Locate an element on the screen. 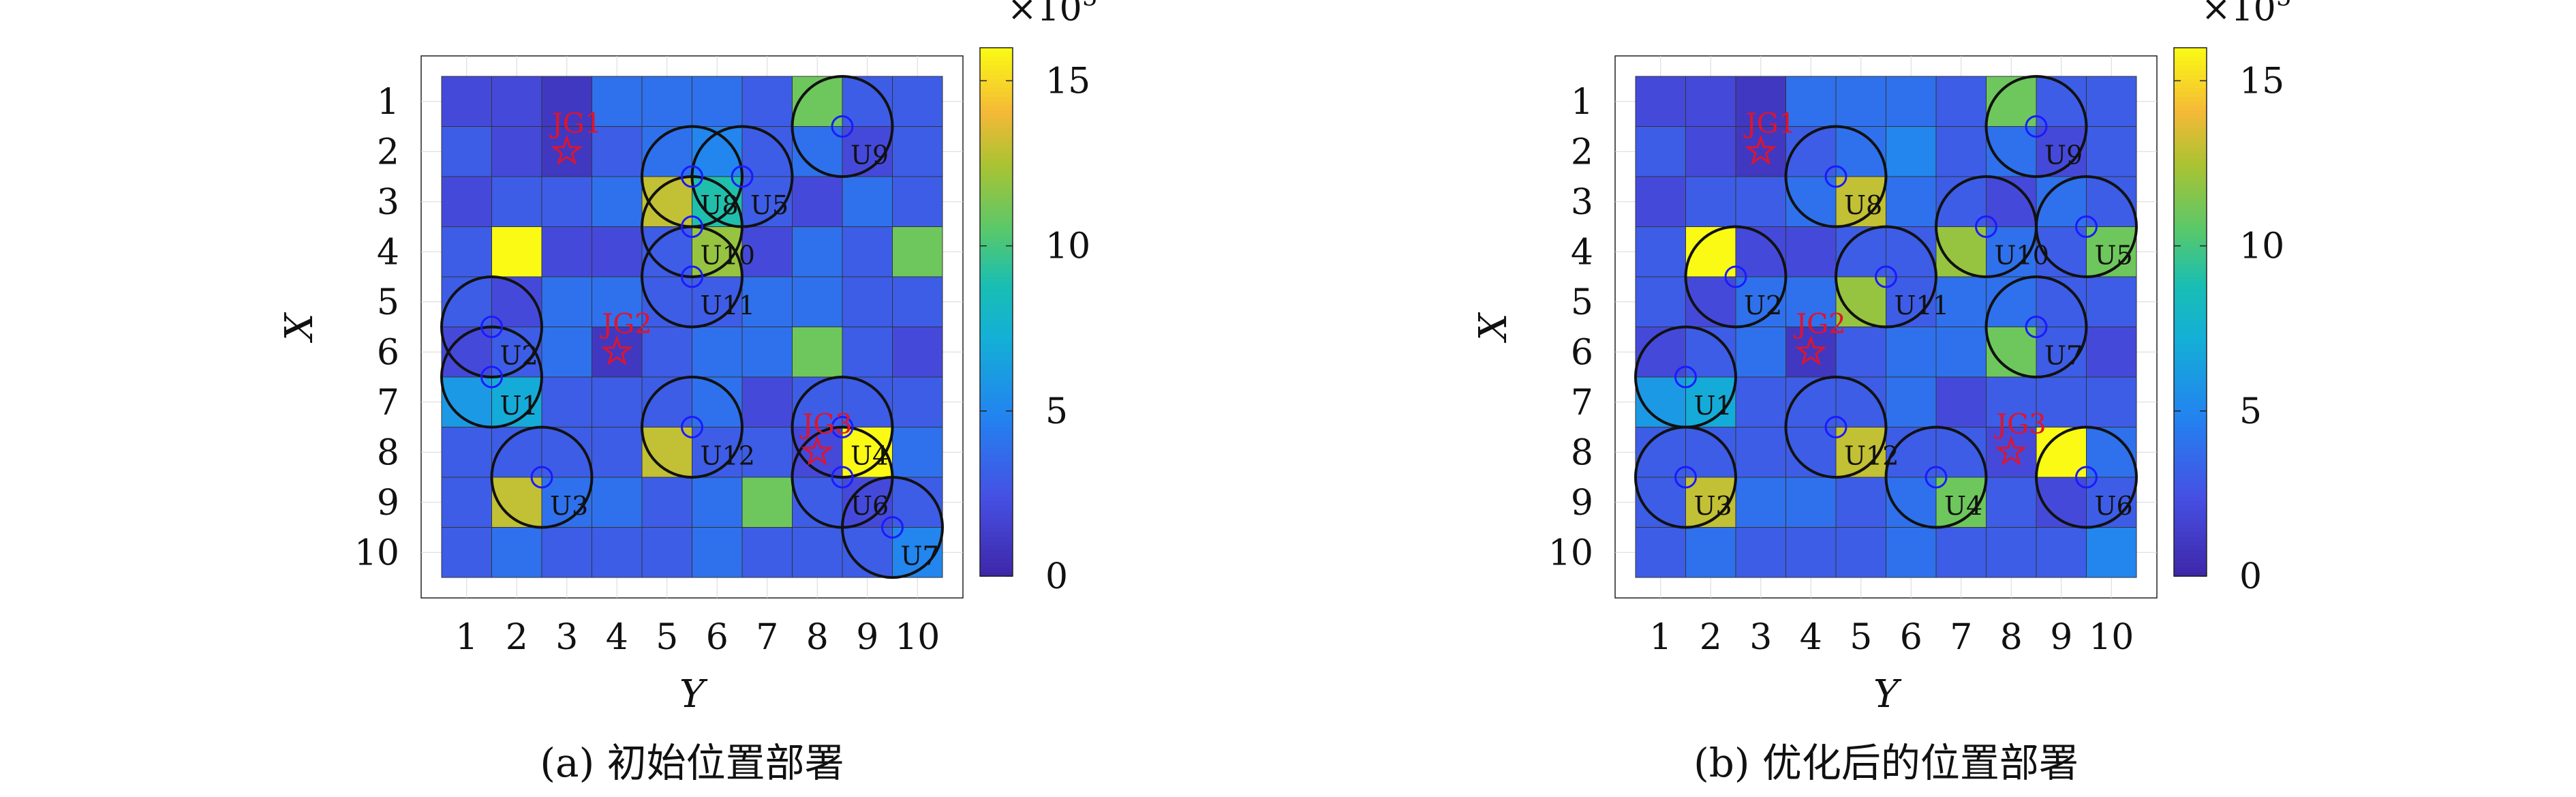 Image resolution: width=2576 pixels, height=797 pixels. drone-label: U1 is located at coordinates (519, 406).